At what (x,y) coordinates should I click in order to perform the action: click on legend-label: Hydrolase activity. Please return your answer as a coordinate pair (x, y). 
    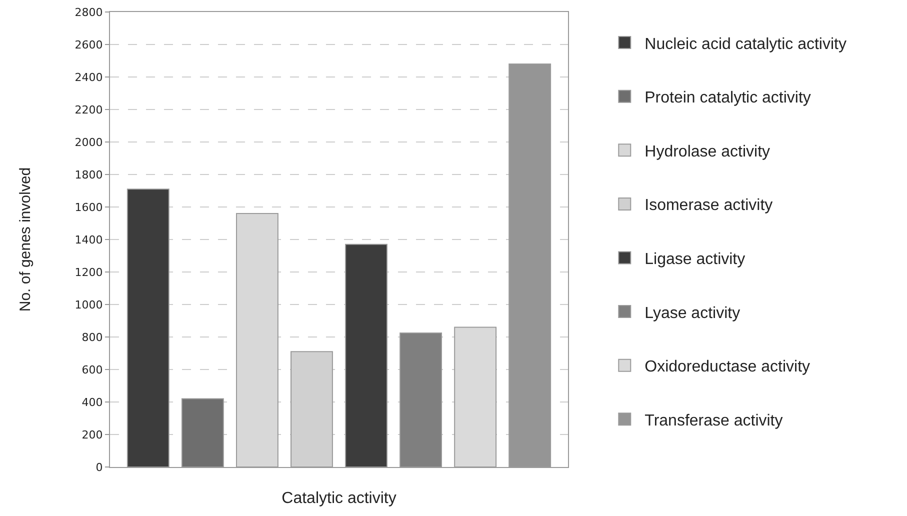
    Looking at the image, I should click on (707, 151).